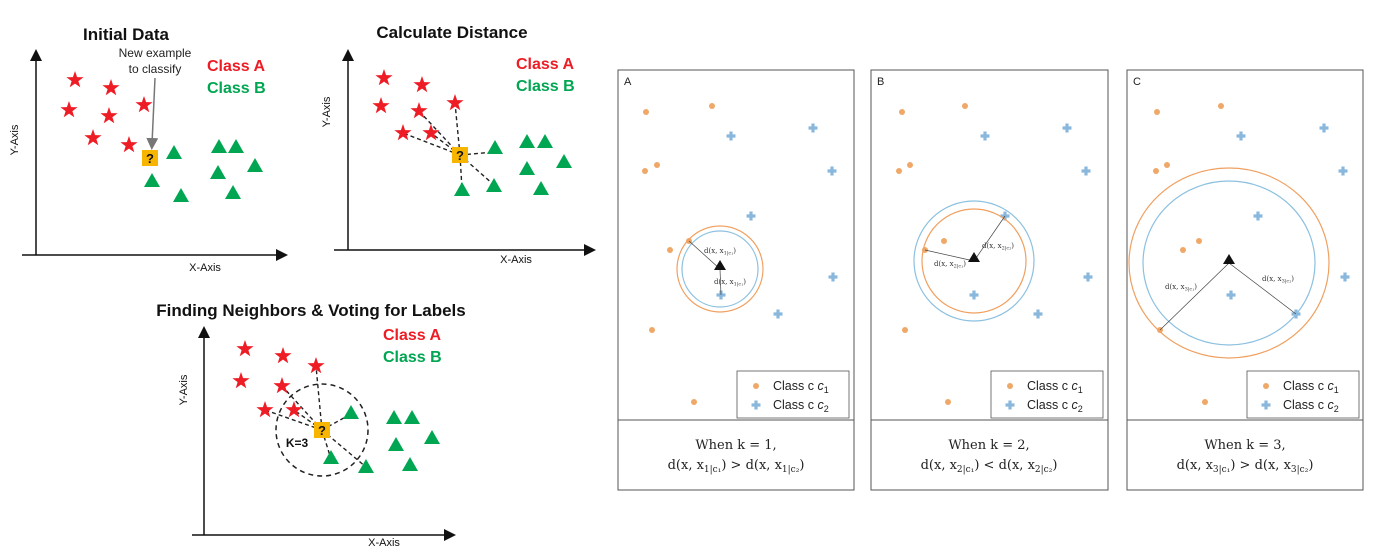  What do you see at coordinates (989, 466) in the screenshot?
I see `caption-line-2: d(x, x2|c₁) < d(x, x2|c₂)` at bounding box center [989, 466].